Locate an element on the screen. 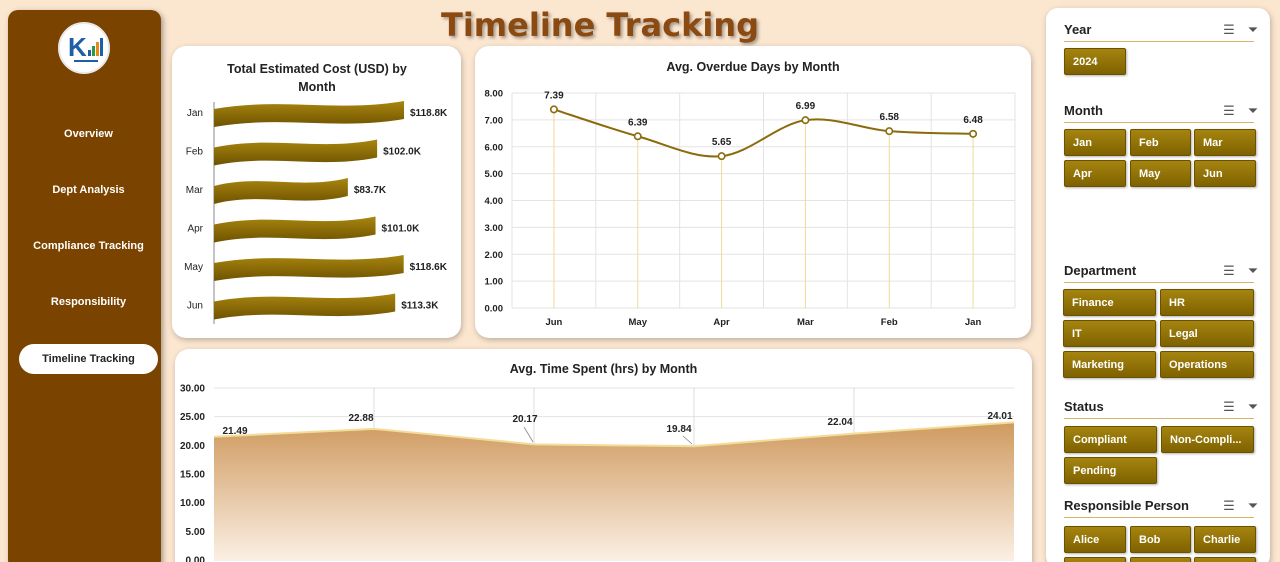  department-option: HR is located at coordinates (1207, 302).